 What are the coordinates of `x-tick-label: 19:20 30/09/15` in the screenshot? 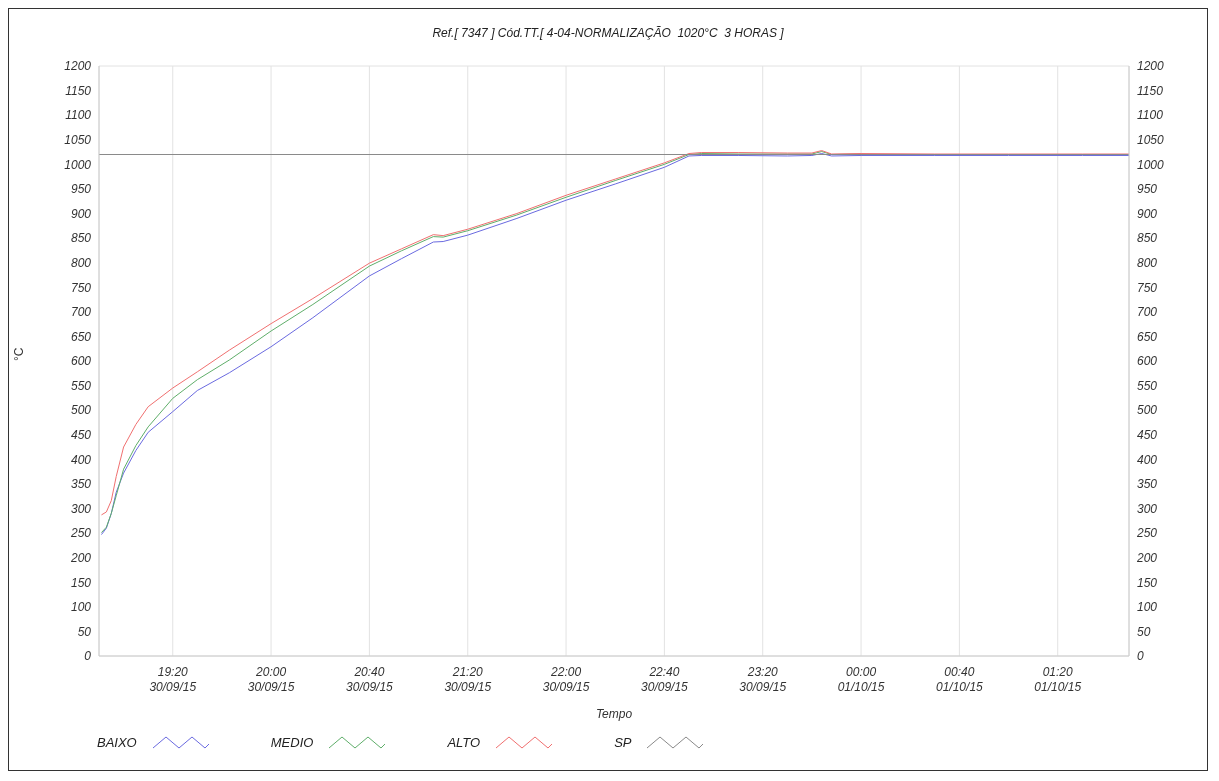 It's located at (173, 679).